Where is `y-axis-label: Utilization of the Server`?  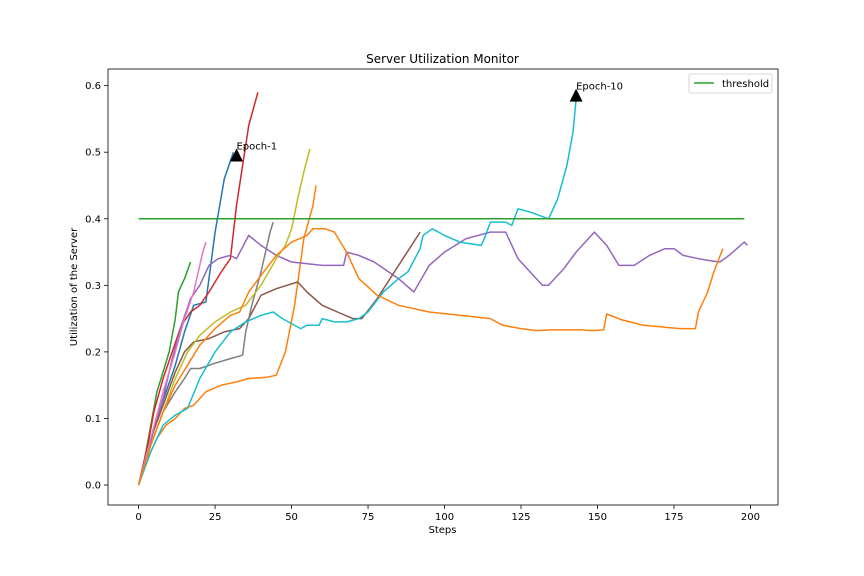 y-axis-label: Utilization of the Server is located at coordinates (74, 286).